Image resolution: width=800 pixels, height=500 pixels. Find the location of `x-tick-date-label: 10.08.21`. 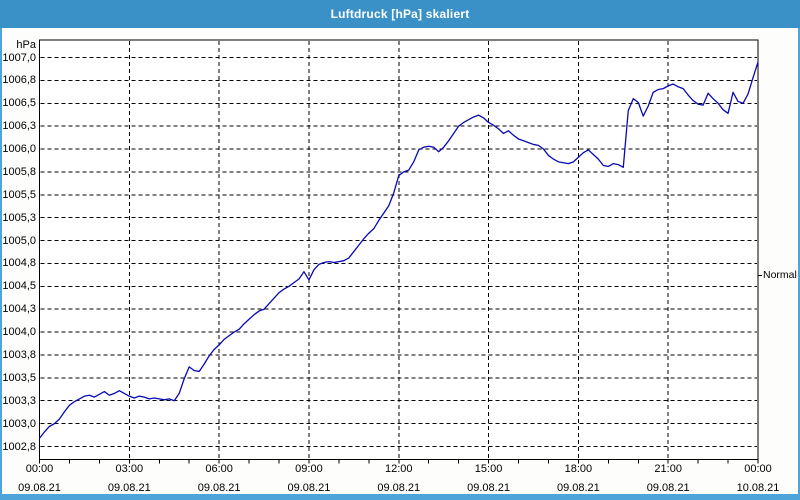

x-tick-date-label: 10.08.21 is located at coordinates (758, 488).